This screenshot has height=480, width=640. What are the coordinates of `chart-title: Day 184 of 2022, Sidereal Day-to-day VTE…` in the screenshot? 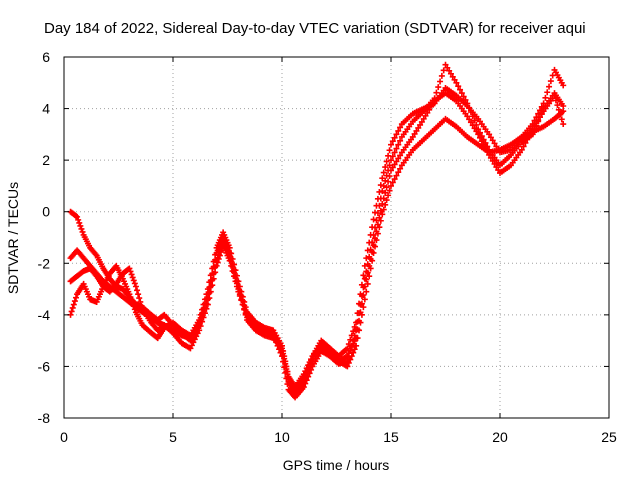 It's located at (315, 28).